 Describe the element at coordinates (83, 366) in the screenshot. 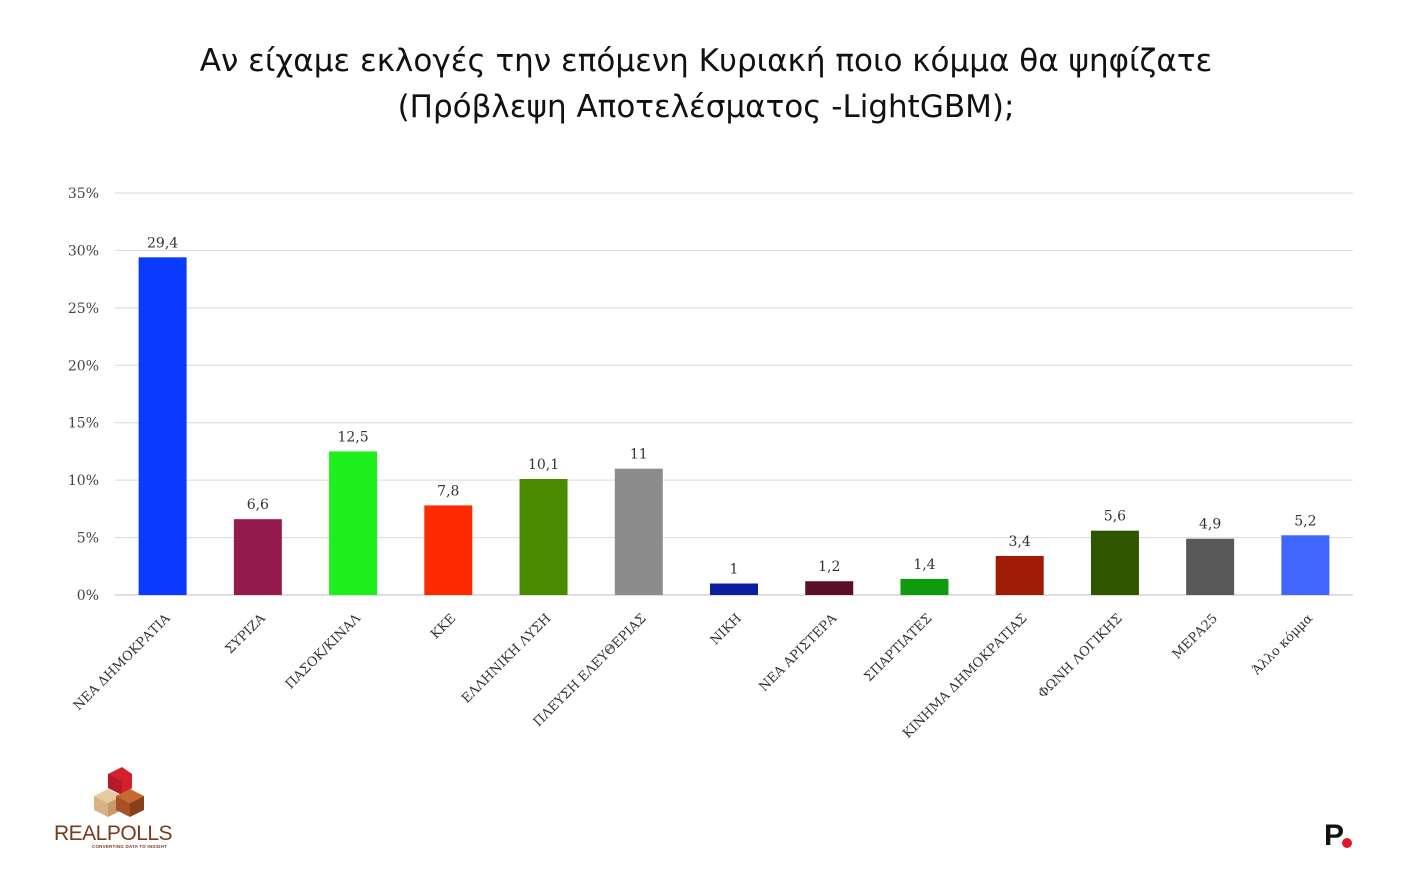

I see `y-tick-label: 20%` at that location.